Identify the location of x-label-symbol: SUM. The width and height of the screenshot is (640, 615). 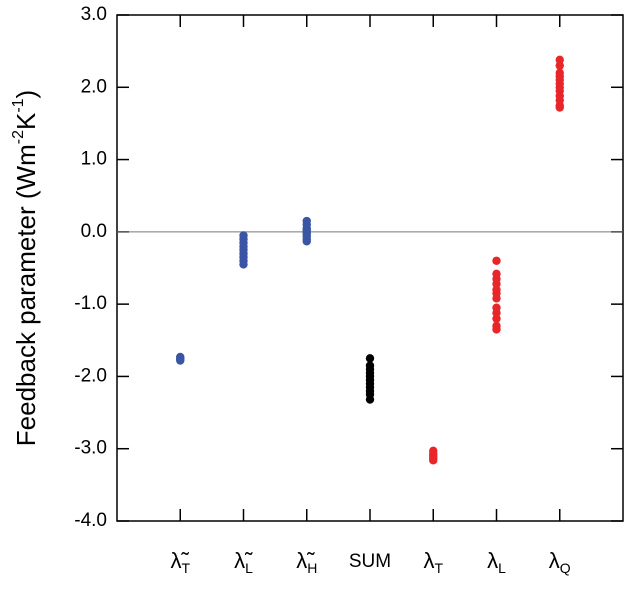
(370, 561).